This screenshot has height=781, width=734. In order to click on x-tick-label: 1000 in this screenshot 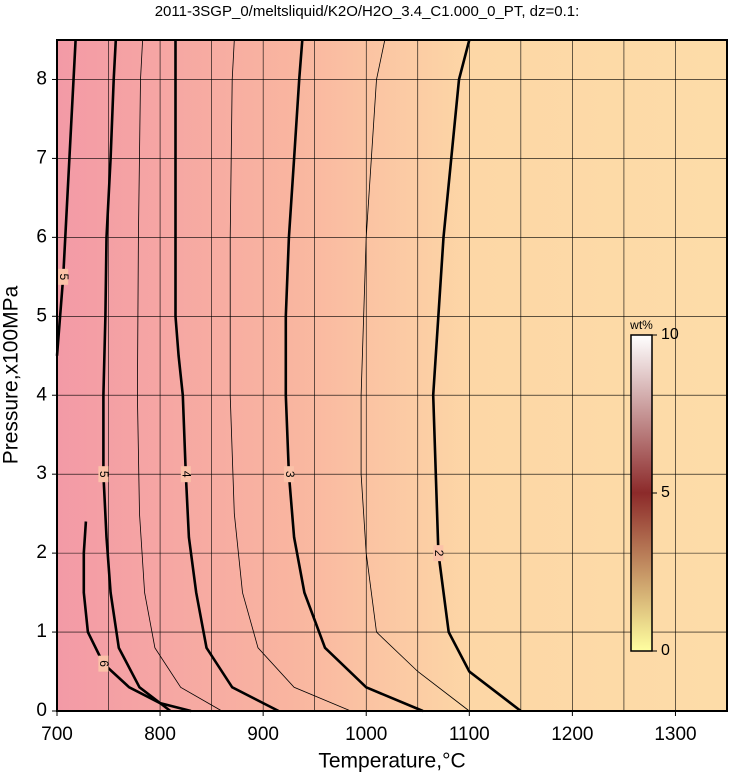, I will do `click(366, 734)`.